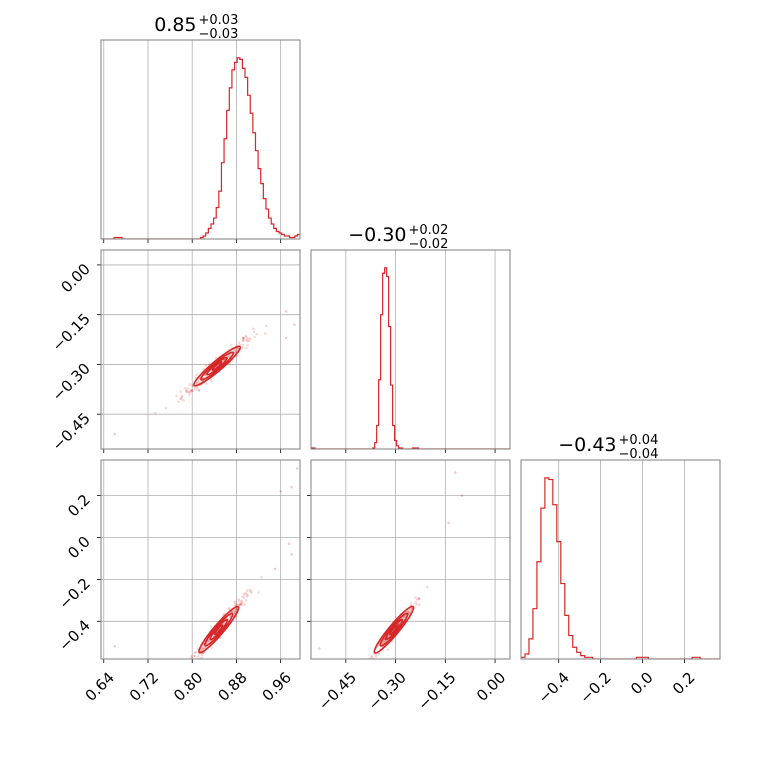  I want to click on title-value: 0.85, so click(175, 25).